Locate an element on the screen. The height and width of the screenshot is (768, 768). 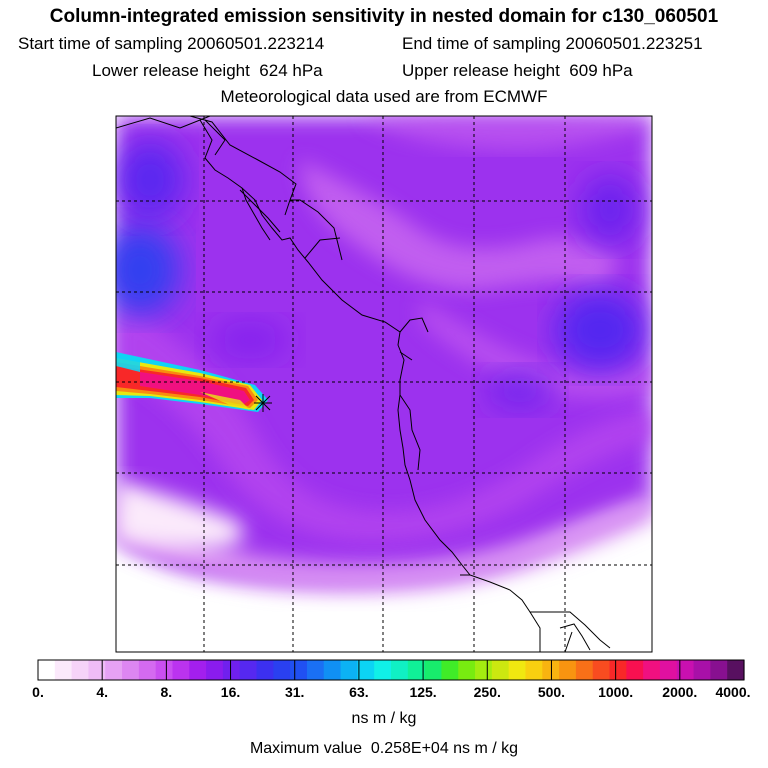
lower-release-text: Lower release height 624 hPa is located at coordinates (207, 71).